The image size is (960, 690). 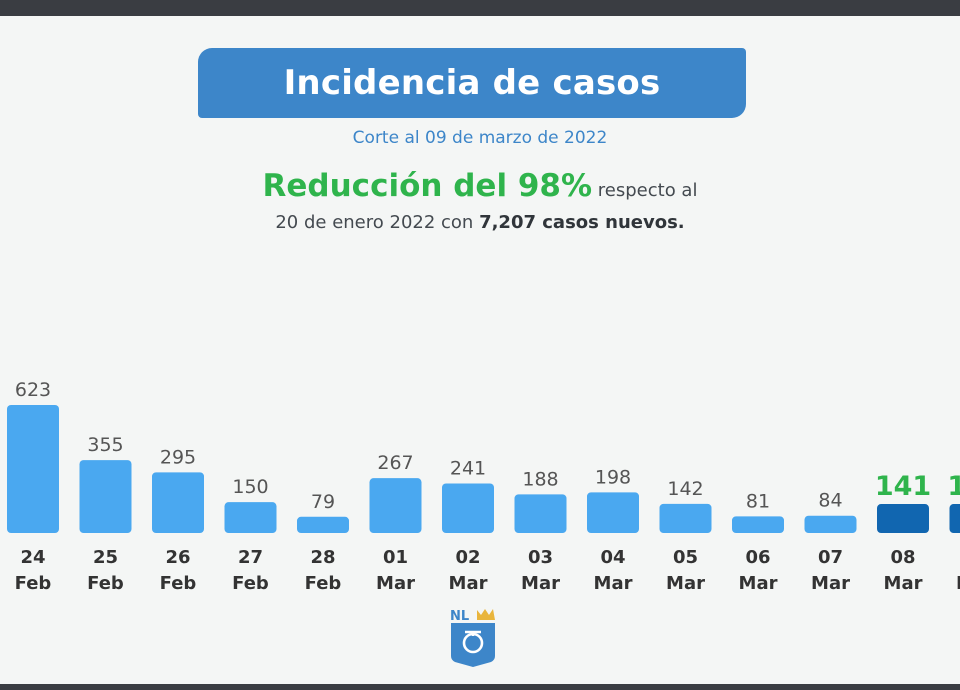 What do you see at coordinates (468, 468) in the screenshot?
I see `bar-value-label: 241` at bounding box center [468, 468].